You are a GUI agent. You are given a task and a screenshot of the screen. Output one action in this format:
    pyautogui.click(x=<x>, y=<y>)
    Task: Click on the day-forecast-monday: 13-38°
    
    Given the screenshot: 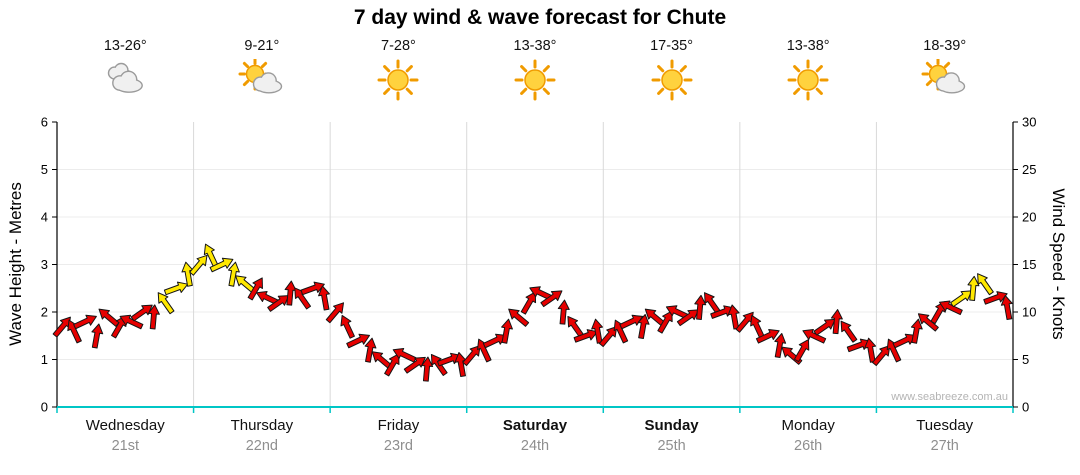 What is the action you would take?
    pyautogui.click(x=808, y=73)
    